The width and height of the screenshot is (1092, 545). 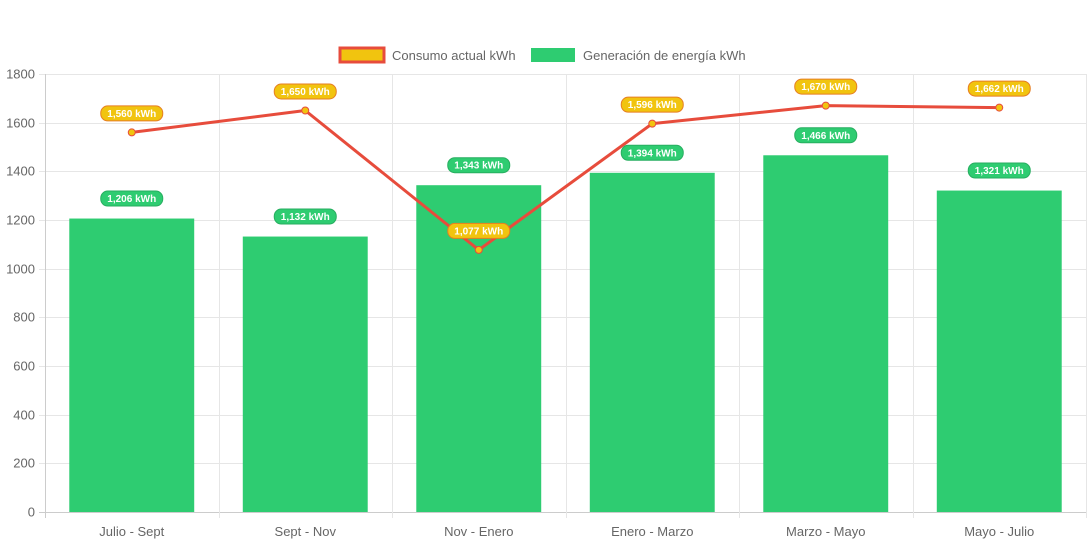 What do you see at coordinates (20, 123) in the screenshot?
I see `y-tick-label: 1600` at bounding box center [20, 123].